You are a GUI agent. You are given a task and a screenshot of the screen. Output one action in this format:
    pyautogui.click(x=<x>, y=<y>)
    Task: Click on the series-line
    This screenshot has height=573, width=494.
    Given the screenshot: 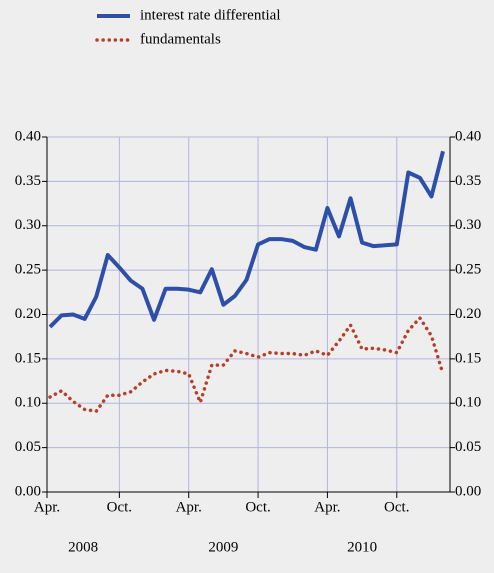 What is the action you would take?
    pyautogui.click(x=246, y=364)
    